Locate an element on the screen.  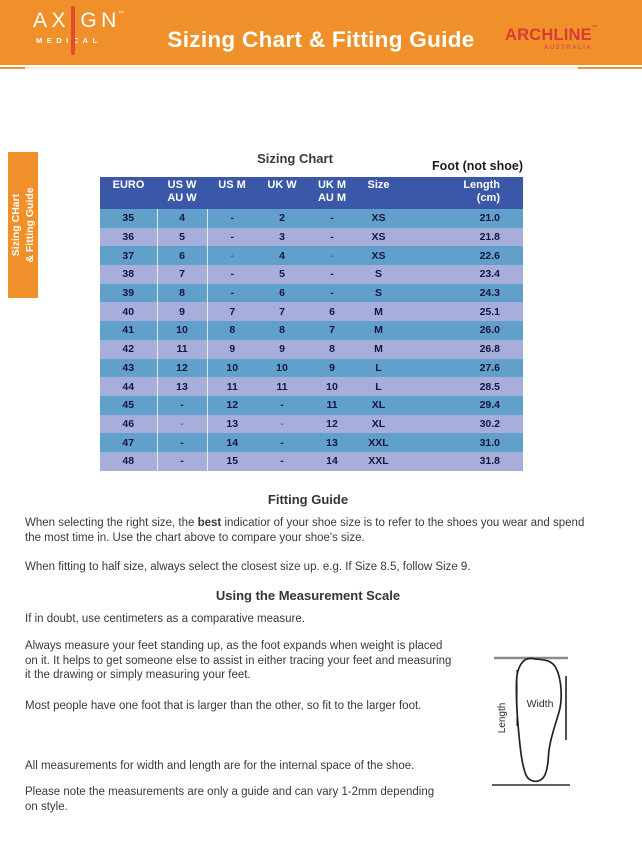
table-cell: 10 is located at coordinates (182, 330).